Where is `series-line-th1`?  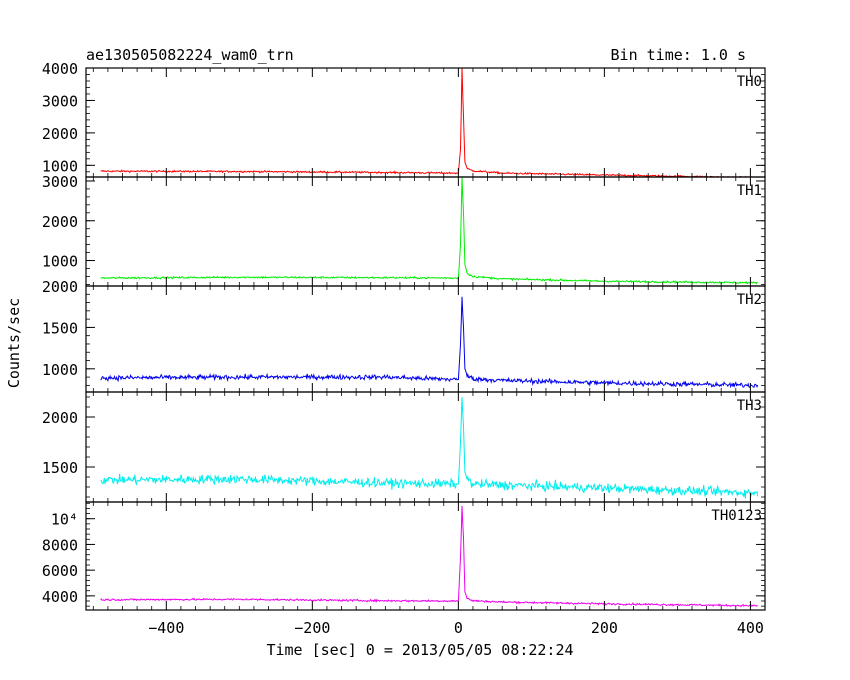 series-line-th1 is located at coordinates (429, 231).